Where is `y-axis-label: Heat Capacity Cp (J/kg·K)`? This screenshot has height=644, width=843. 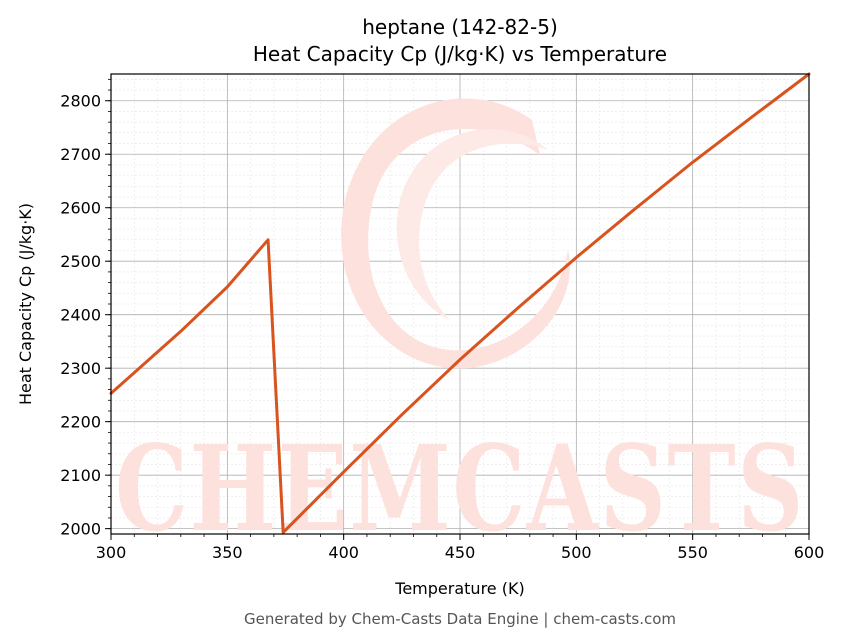 y-axis-label: Heat Capacity Cp (J/kg·K) is located at coordinates (25, 304).